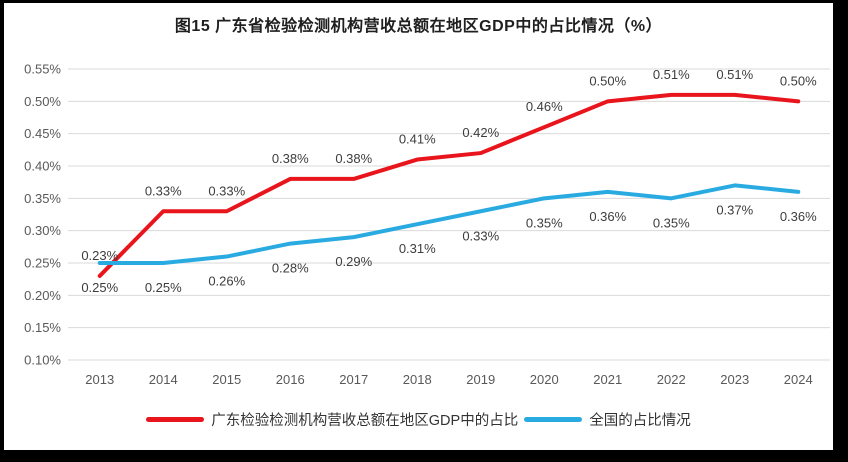 The width and height of the screenshot is (848, 462). What do you see at coordinates (607, 379) in the screenshot?
I see `x-tick-label: 2021` at bounding box center [607, 379].